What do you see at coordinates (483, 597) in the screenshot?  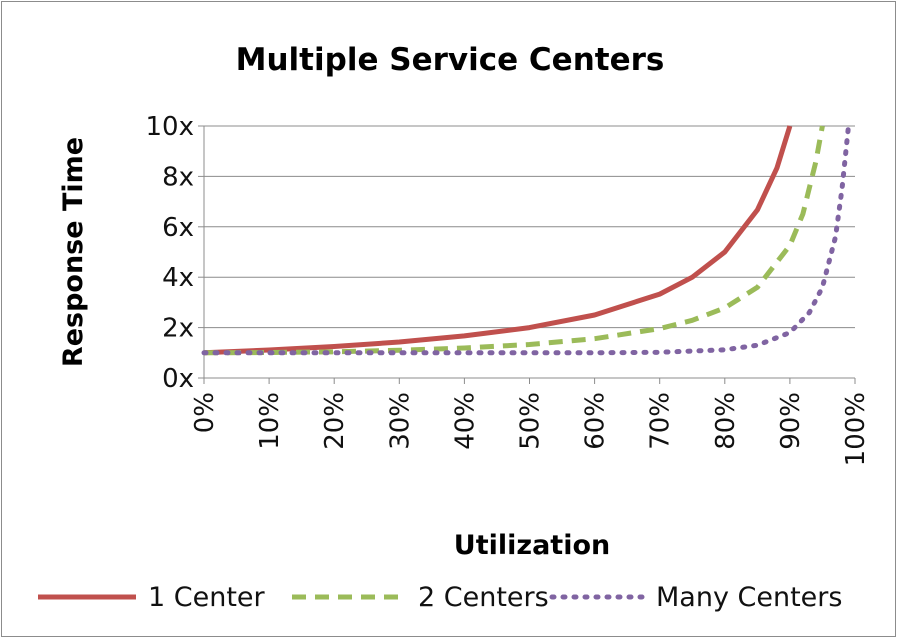 I see `legend-label: 2 Centers` at bounding box center [483, 597].